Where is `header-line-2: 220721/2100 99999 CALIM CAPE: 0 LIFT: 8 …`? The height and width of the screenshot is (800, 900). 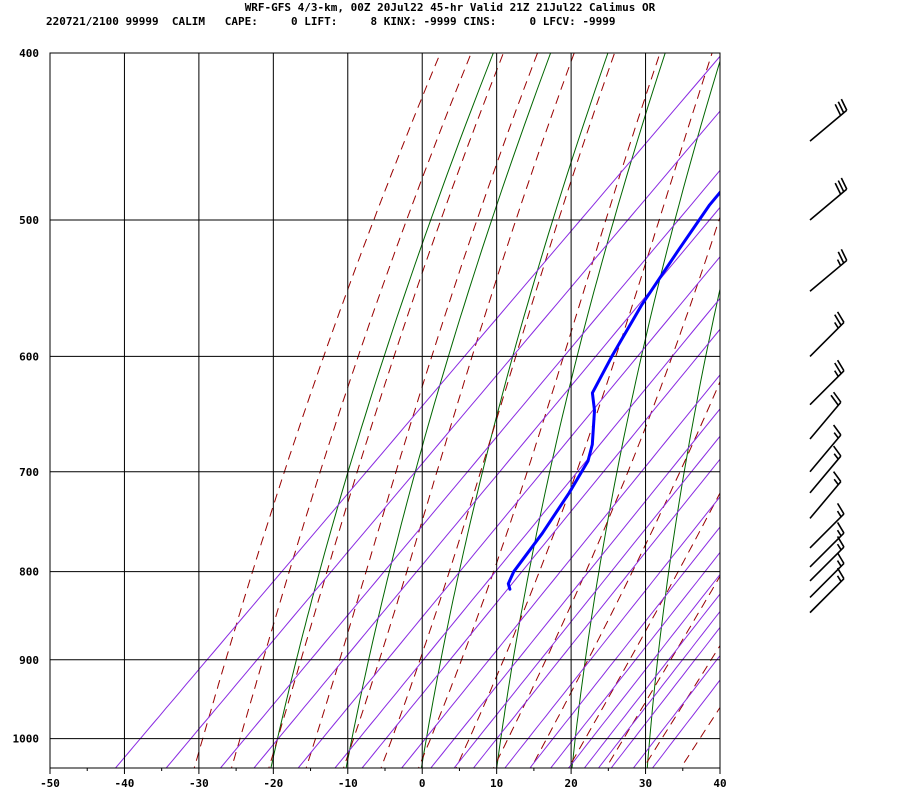 header-line-2: 220721/2100 99999 CALIM CAPE: 0 LIFT: 8 … is located at coordinates (331, 21).